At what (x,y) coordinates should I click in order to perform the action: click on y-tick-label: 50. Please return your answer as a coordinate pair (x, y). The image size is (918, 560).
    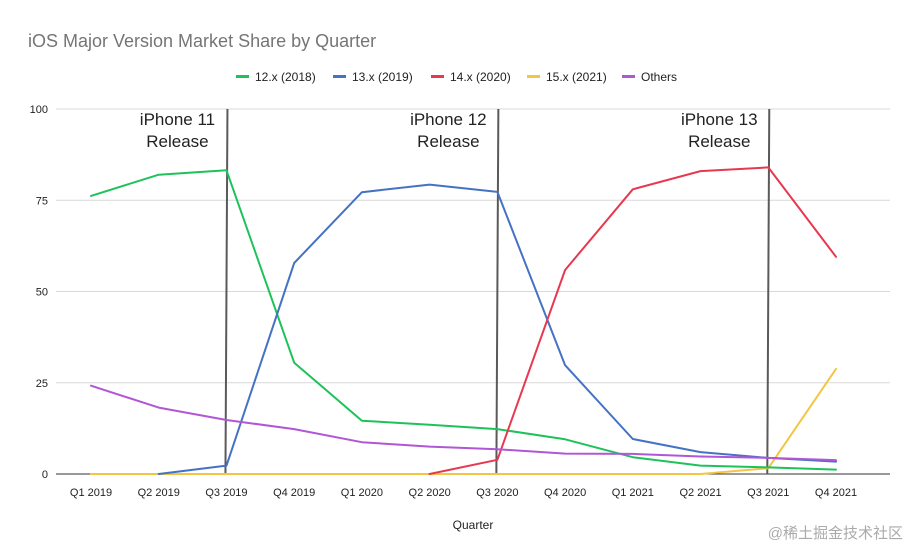
    Looking at the image, I should click on (42, 293).